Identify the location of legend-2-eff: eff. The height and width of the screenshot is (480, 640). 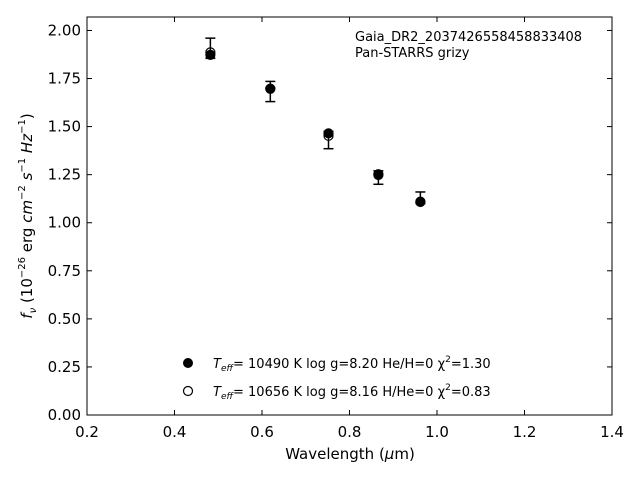
(228, 397).